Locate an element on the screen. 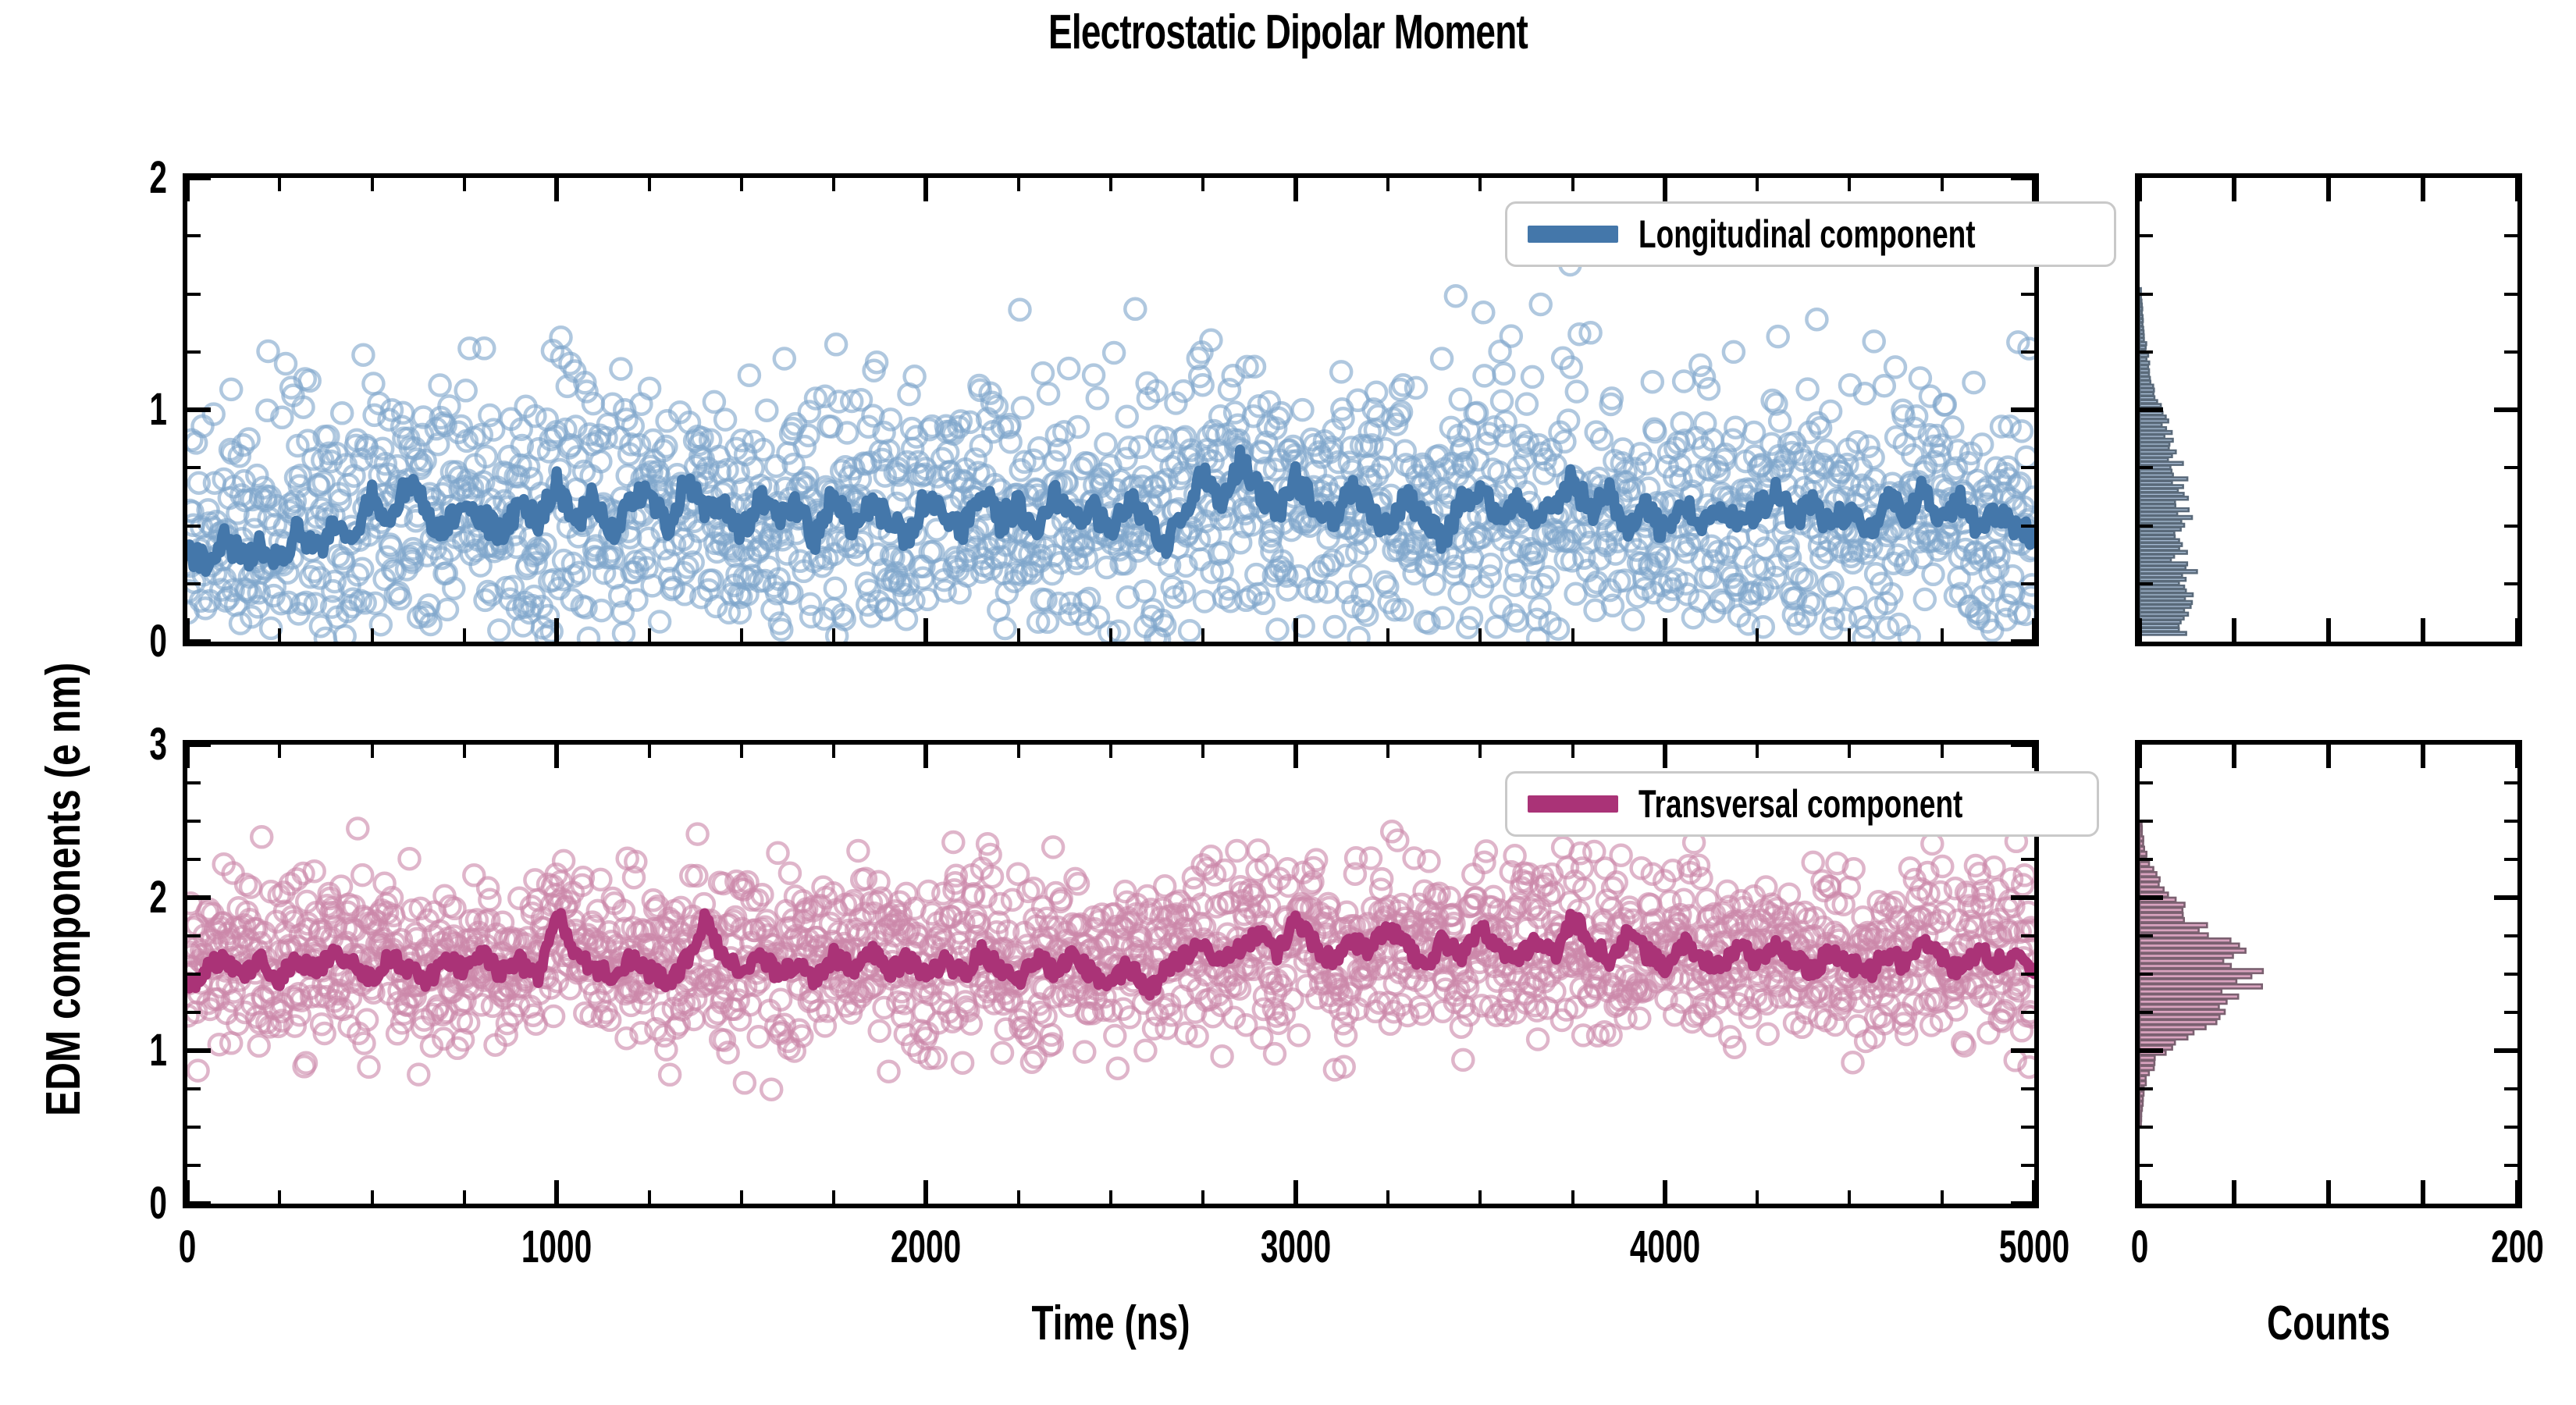  transversal-plot-canvas is located at coordinates (1110, 959).